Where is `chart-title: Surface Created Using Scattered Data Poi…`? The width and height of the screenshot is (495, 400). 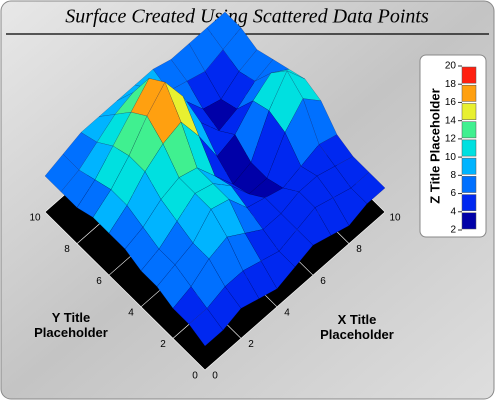 chart-title: Surface Created Using Scattered Data Poi… is located at coordinates (247, 17).